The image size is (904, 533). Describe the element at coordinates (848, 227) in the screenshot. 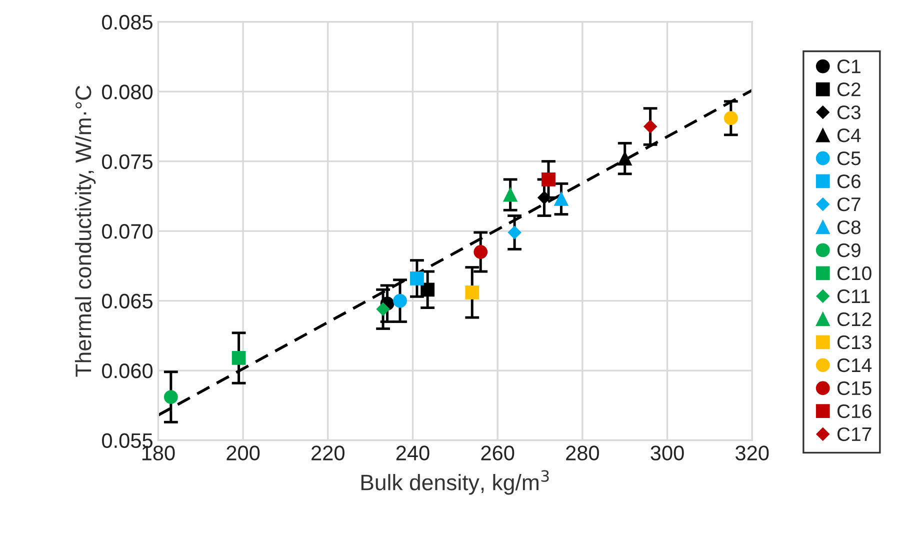

I see `legend-label: C8` at that location.